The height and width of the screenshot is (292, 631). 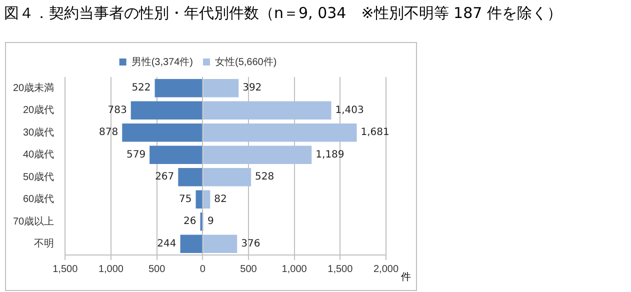 What do you see at coordinates (33, 88) in the screenshot?
I see `y-tick-label: 20歳未満` at bounding box center [33, 88].